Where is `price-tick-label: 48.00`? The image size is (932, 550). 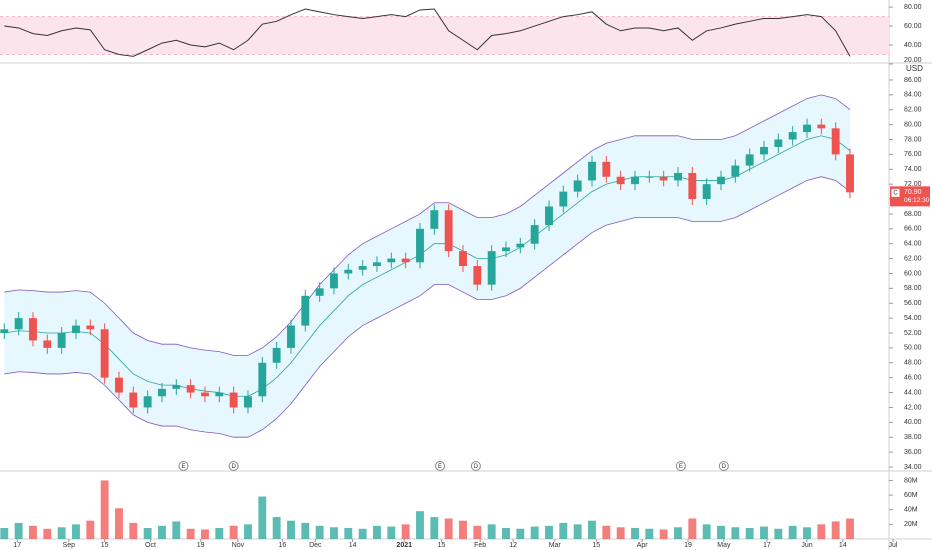 price-tick-label: 48.00 is located at coordinates (913, 363).